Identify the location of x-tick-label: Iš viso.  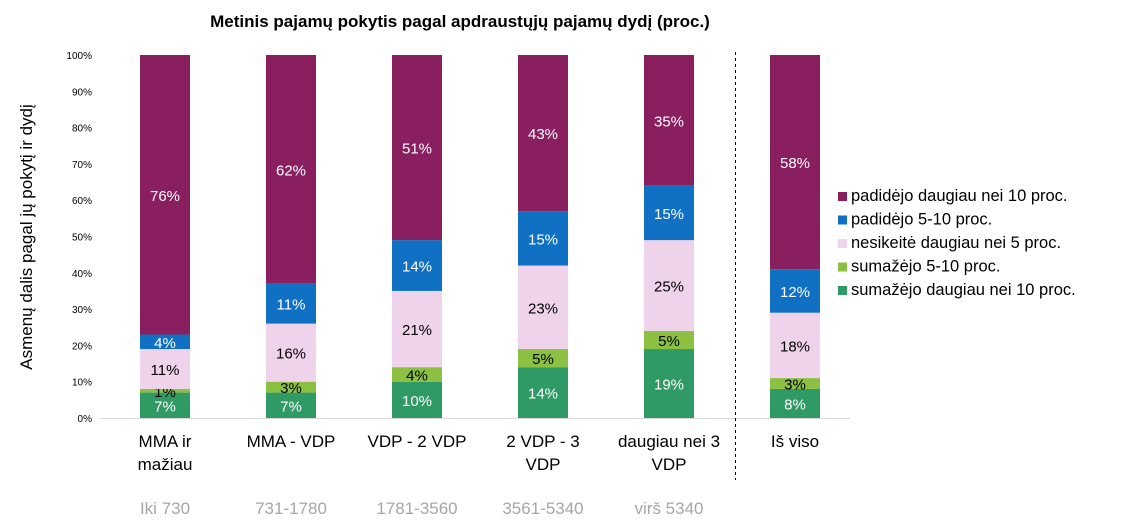
(795, 441).